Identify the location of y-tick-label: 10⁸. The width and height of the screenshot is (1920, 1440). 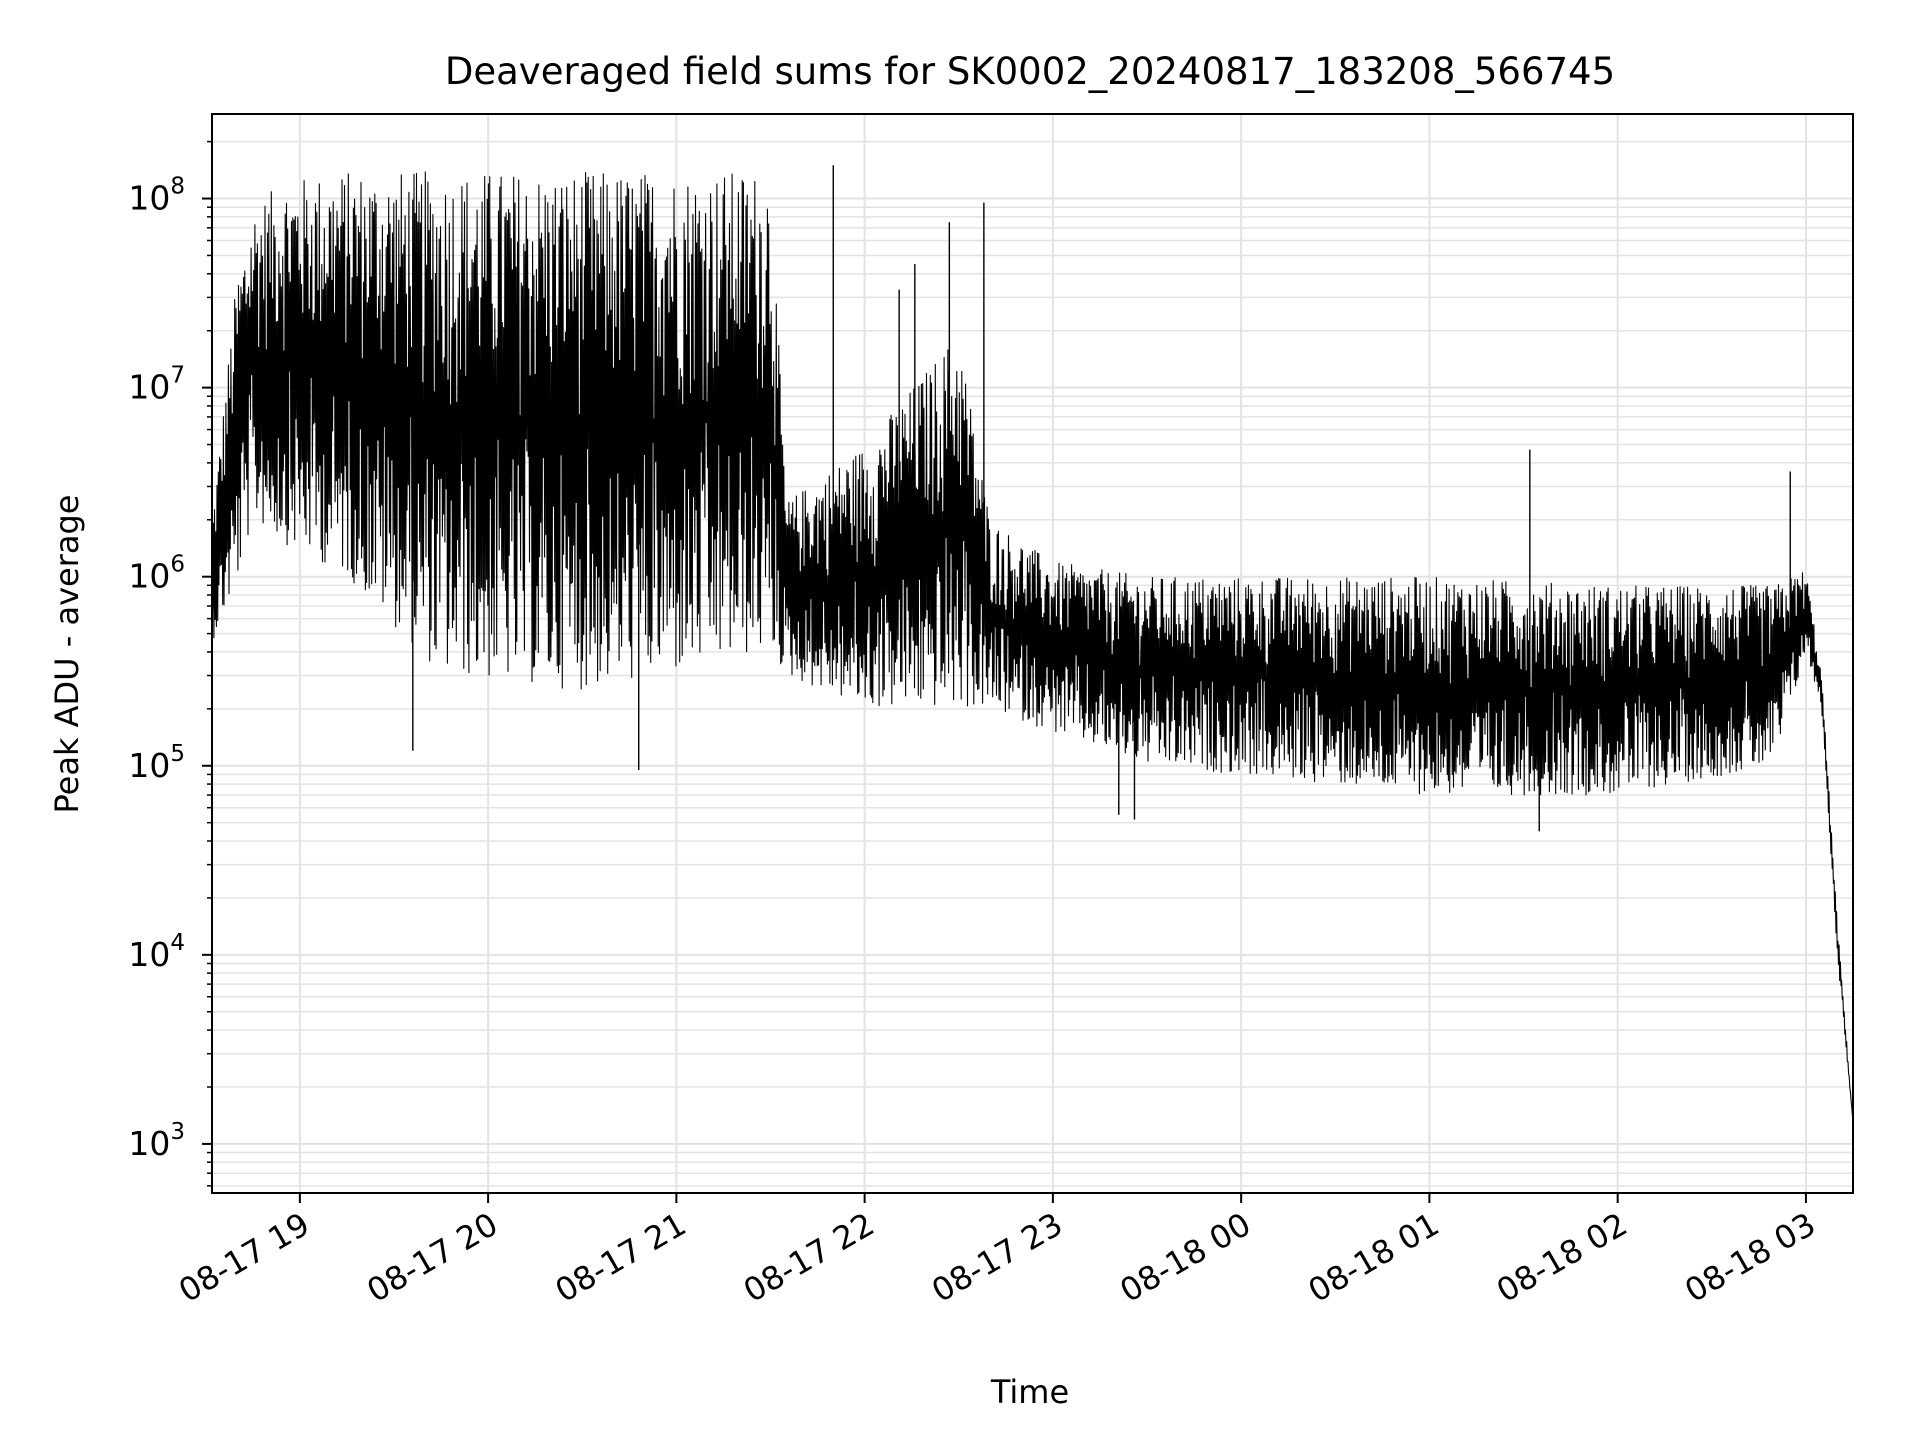
(156, 196).